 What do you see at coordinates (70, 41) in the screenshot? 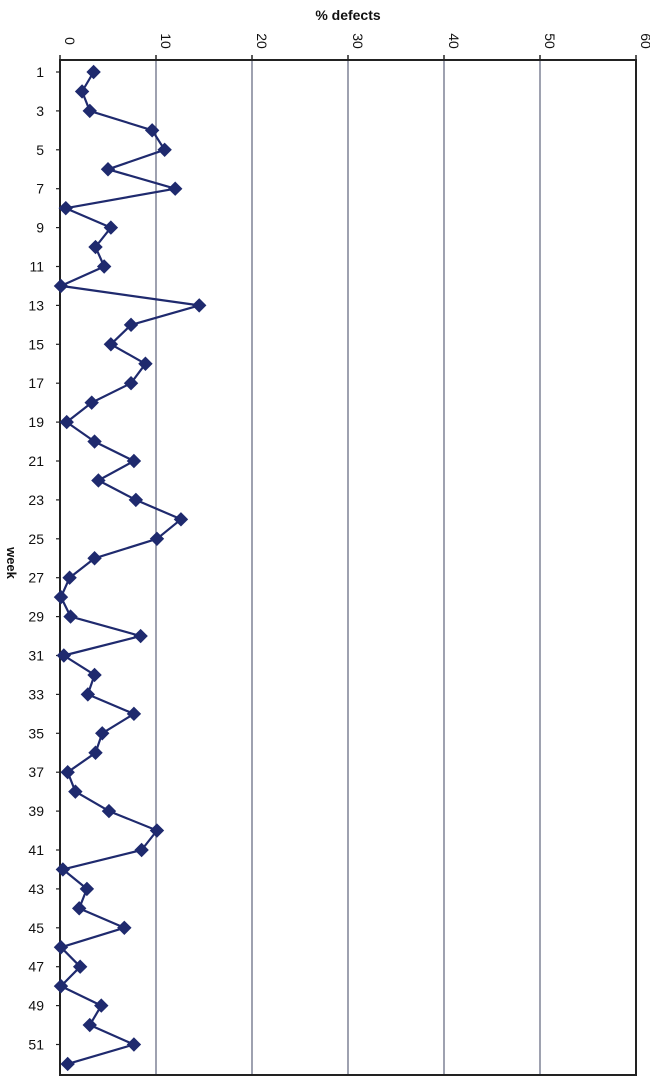
I see `x-tick-label: 0` at bounding box center [70, 41].